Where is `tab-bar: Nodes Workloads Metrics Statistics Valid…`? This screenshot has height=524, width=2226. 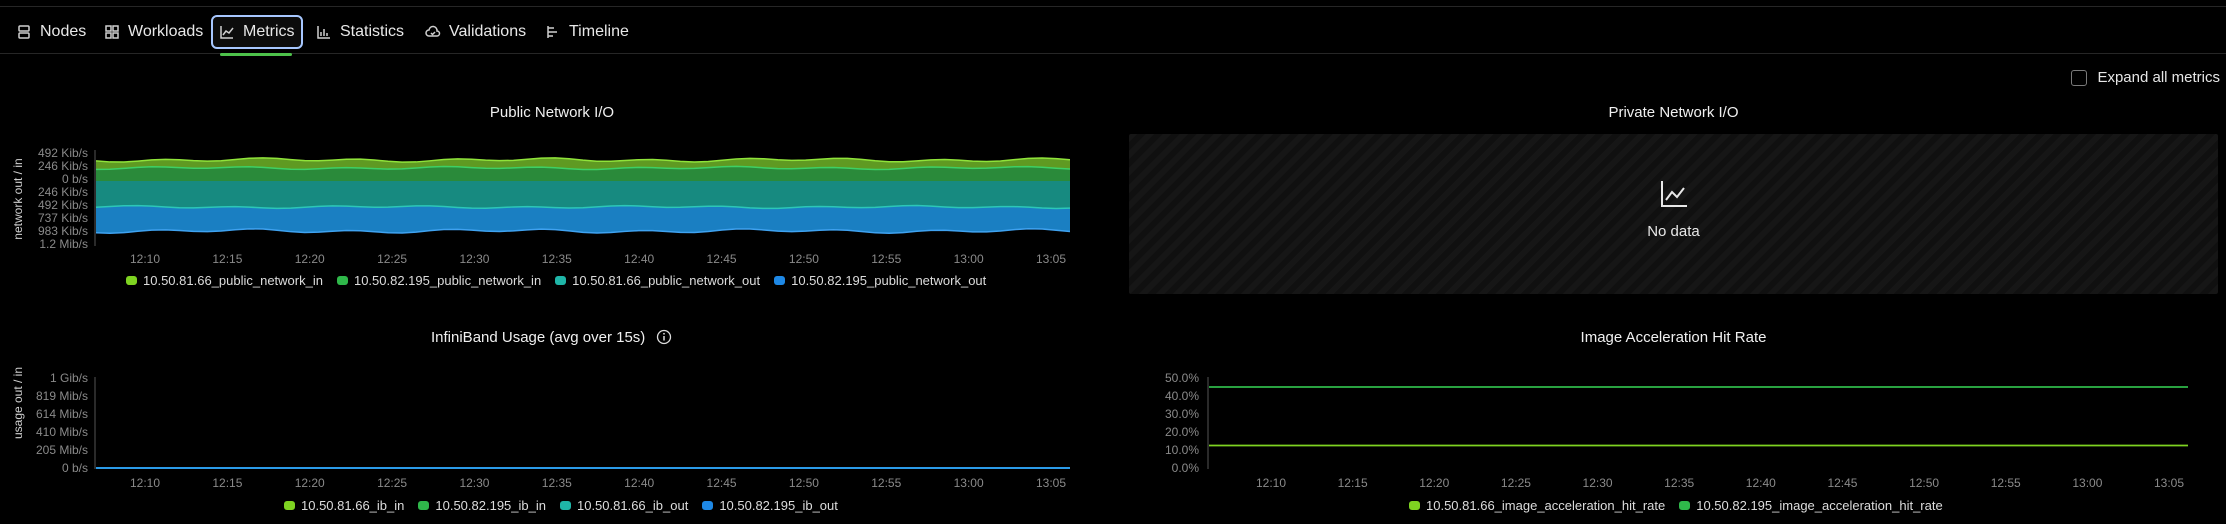 tab-bar: Nodes Workloads Metrics Statistics Valid… is located at coordinates (1113, 32).